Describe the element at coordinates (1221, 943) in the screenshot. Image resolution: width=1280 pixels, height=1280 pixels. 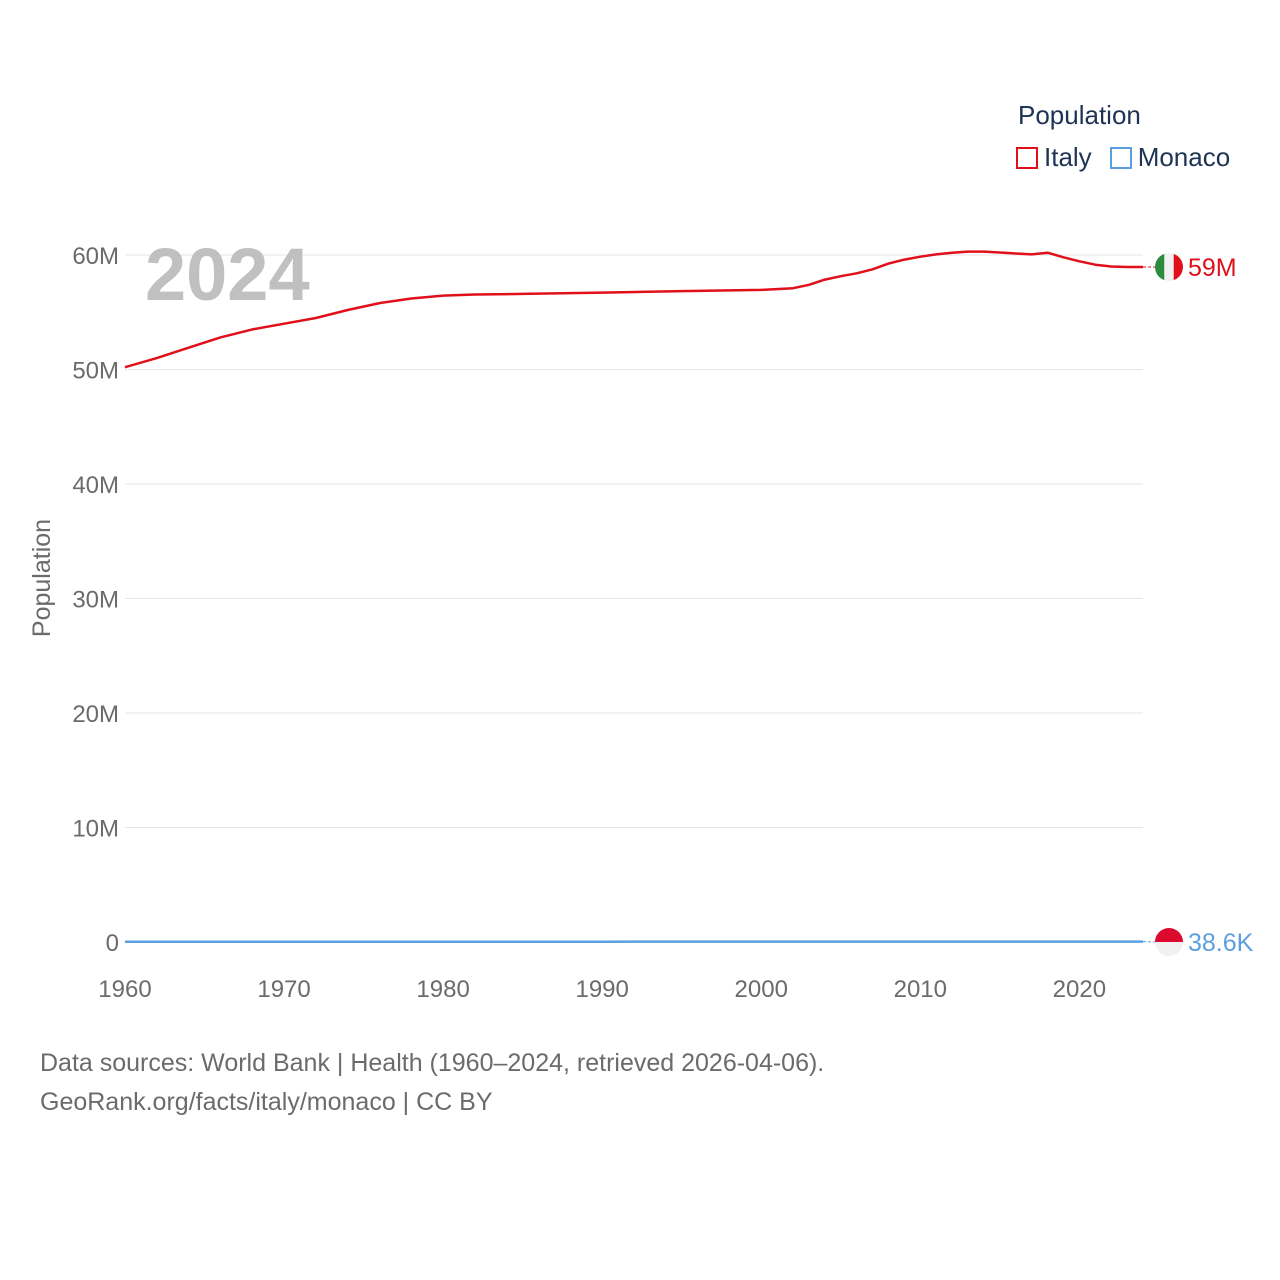
I see `end-label-monaco: 38.6K` at that location.